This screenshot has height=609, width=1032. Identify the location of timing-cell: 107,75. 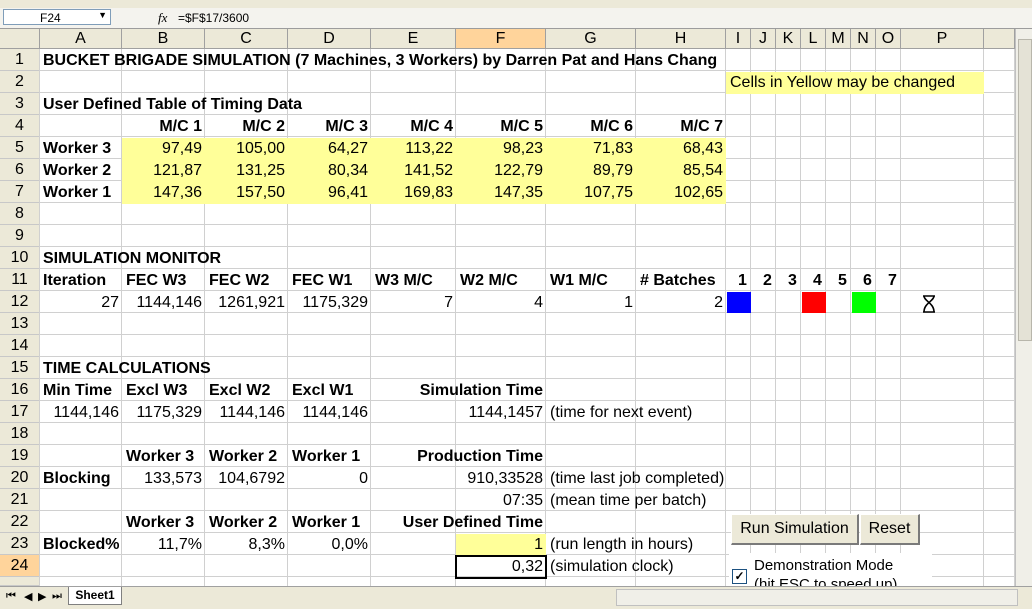
(608, 192).